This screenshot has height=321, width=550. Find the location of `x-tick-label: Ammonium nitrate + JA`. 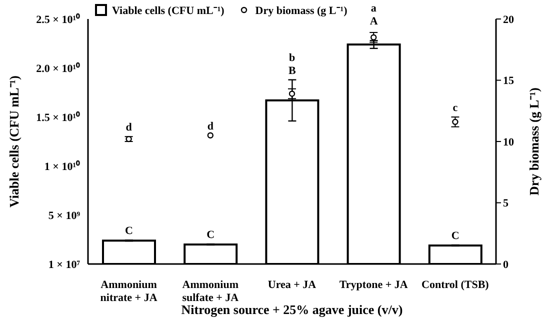

x-tick-label: Ammonium nitrate + JA is located at coordinates (129, 291).